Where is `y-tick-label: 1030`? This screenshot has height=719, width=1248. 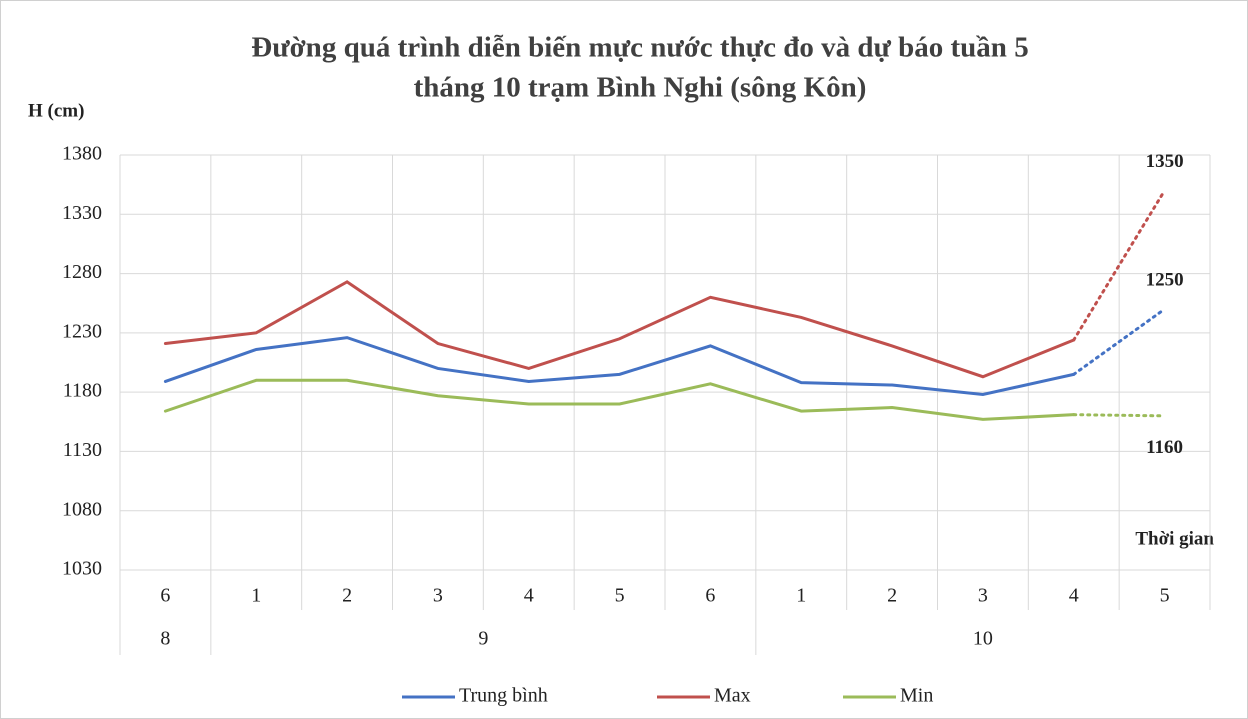 y-tick-label: 1030 is located at coordinates (82, 569).